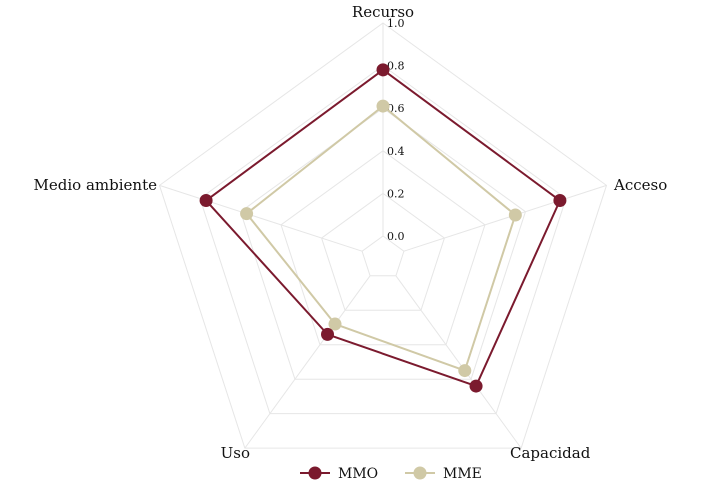 The height and width of the screenshot is (485, 709). Describe the element at coordinates (358, 474) in the screenshot. I see `legend-label-MMO: MMO` at that location.